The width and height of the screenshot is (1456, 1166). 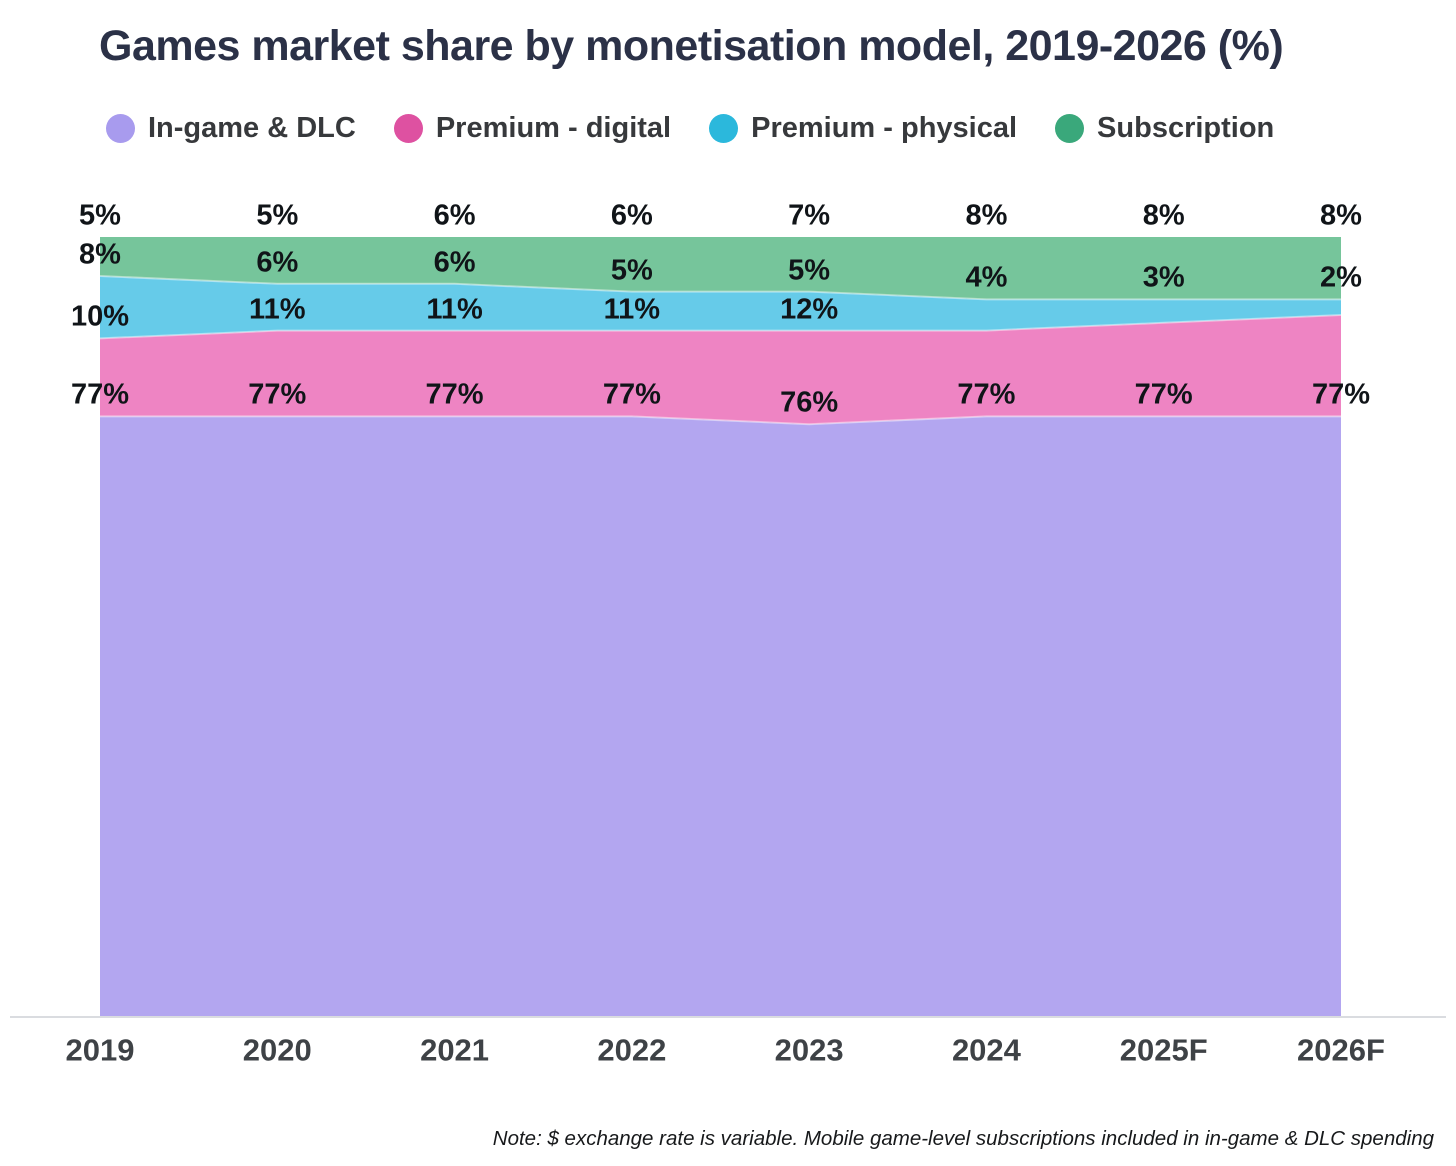 What do you see at coordinates (986, 1050) in the screenshot?
I see `x-axis-label-2024: 2024` at bounding box center [986, 1050].